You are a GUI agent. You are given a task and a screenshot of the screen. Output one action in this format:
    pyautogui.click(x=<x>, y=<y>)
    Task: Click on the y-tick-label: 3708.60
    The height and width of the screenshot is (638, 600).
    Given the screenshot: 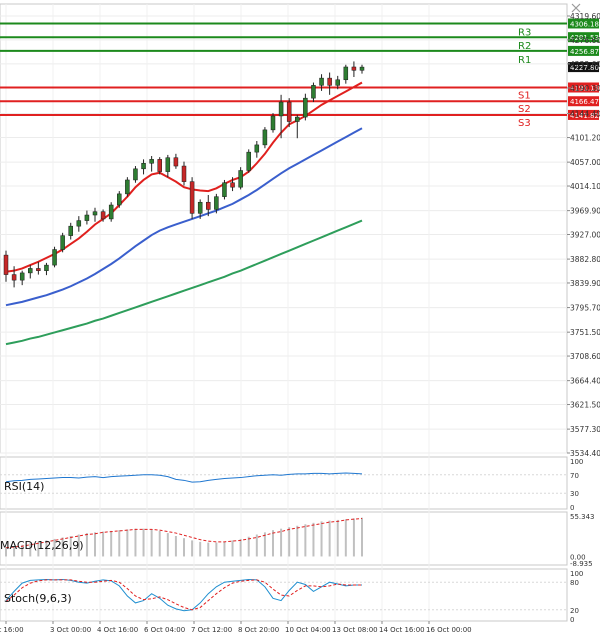 What is the action you would take?
    pyautogui.click(x=585, y=356)
    